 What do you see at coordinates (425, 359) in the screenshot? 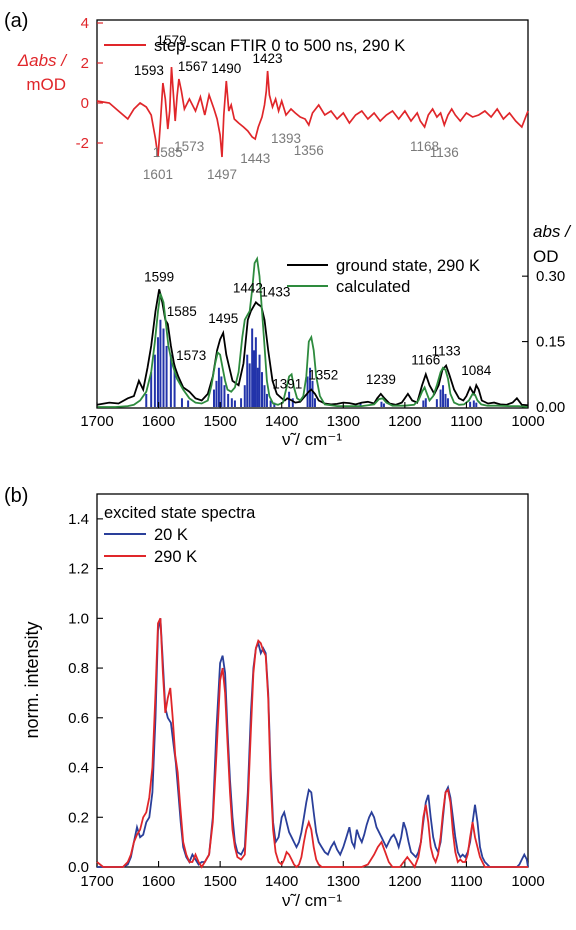
I see `a-bot-peak-label: 1166` at bounding box center [425, 359].